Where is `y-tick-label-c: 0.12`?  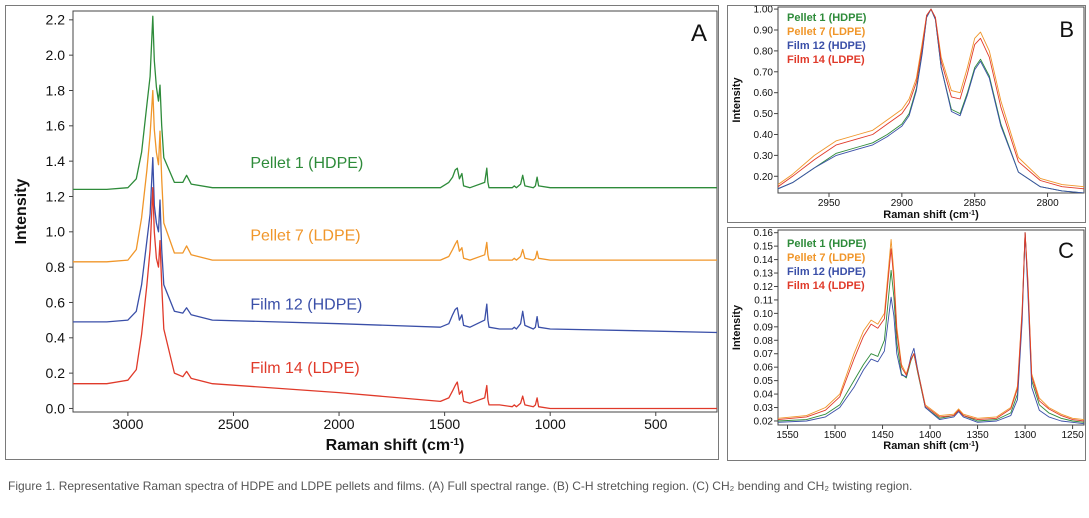 y-tick-label-c: 0.12 is located at coordinates (764, 287).